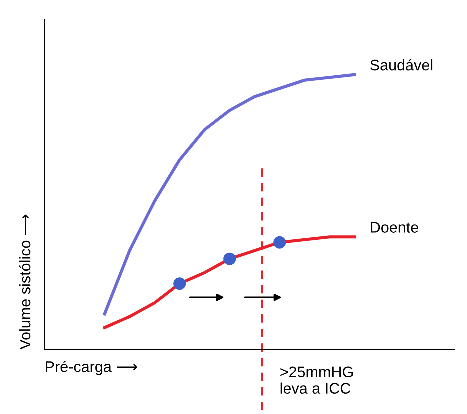 This screenshot has height=414, width=467. I want to click on text: >25mmHG leva a ICC, so click(316, 380).